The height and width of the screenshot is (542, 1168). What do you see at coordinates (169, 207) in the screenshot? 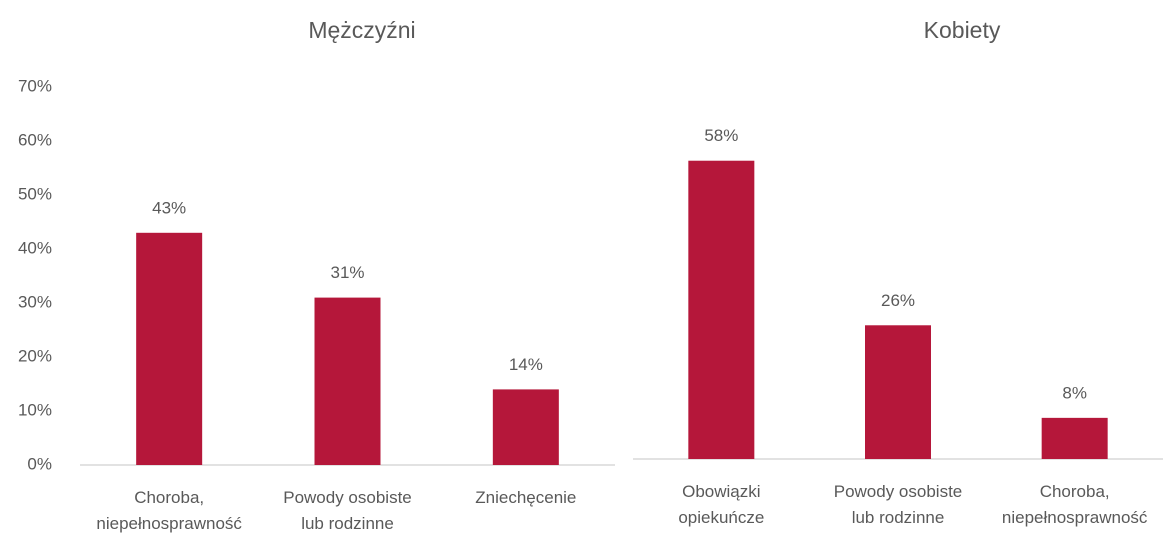
I see `data-label: 43%` at bounding box center [169, 207].